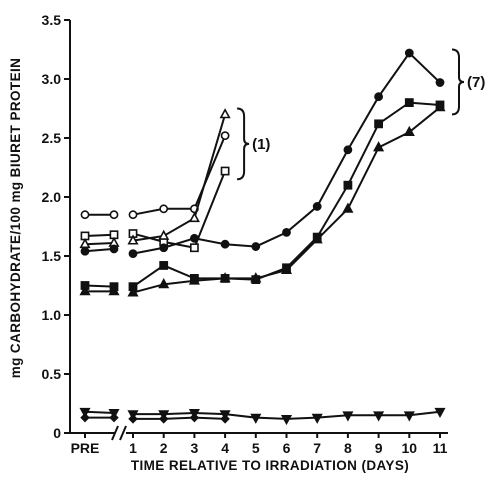 This screenshot has height=486, width=490. Describe the element at coordinates (57, 433) in the screenshot. I see `y-tick-label: 0` at that location.